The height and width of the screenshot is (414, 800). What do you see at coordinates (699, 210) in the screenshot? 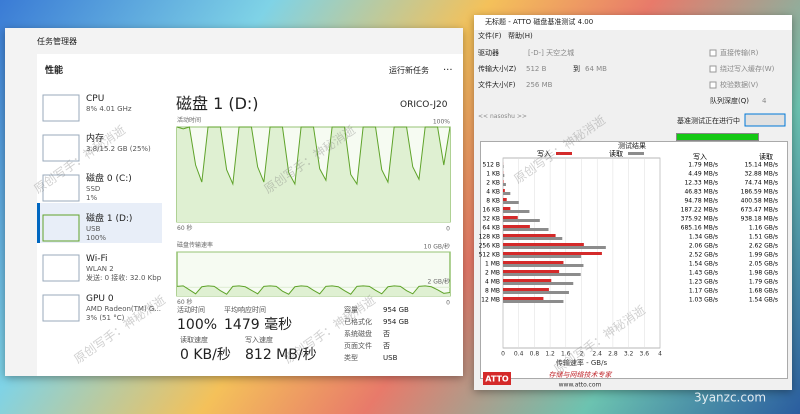
I see `value-label: 187.22 MB/s` at bounding box center [699, 210].